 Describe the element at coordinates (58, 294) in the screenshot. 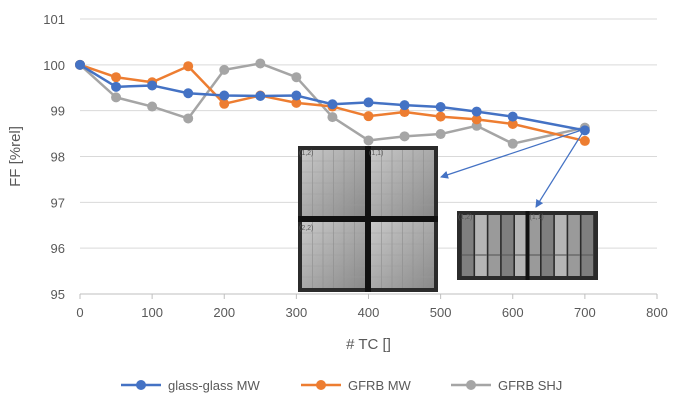

I see `y-tick-label: 95` at that location.